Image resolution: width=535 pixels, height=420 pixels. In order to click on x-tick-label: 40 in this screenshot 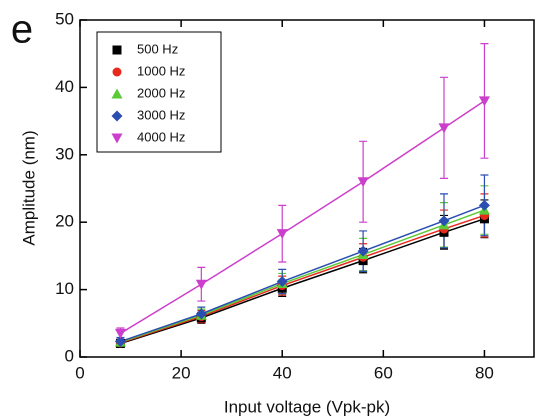, I will do `click(282, 372)`.